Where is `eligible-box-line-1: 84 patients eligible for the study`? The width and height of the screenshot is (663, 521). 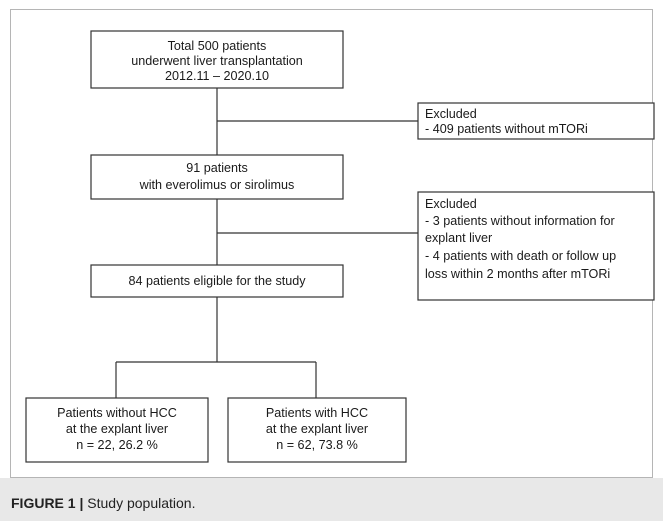
eligible-box-line-1: 84 patients eligible for the study is located at coordinates (217, 281).